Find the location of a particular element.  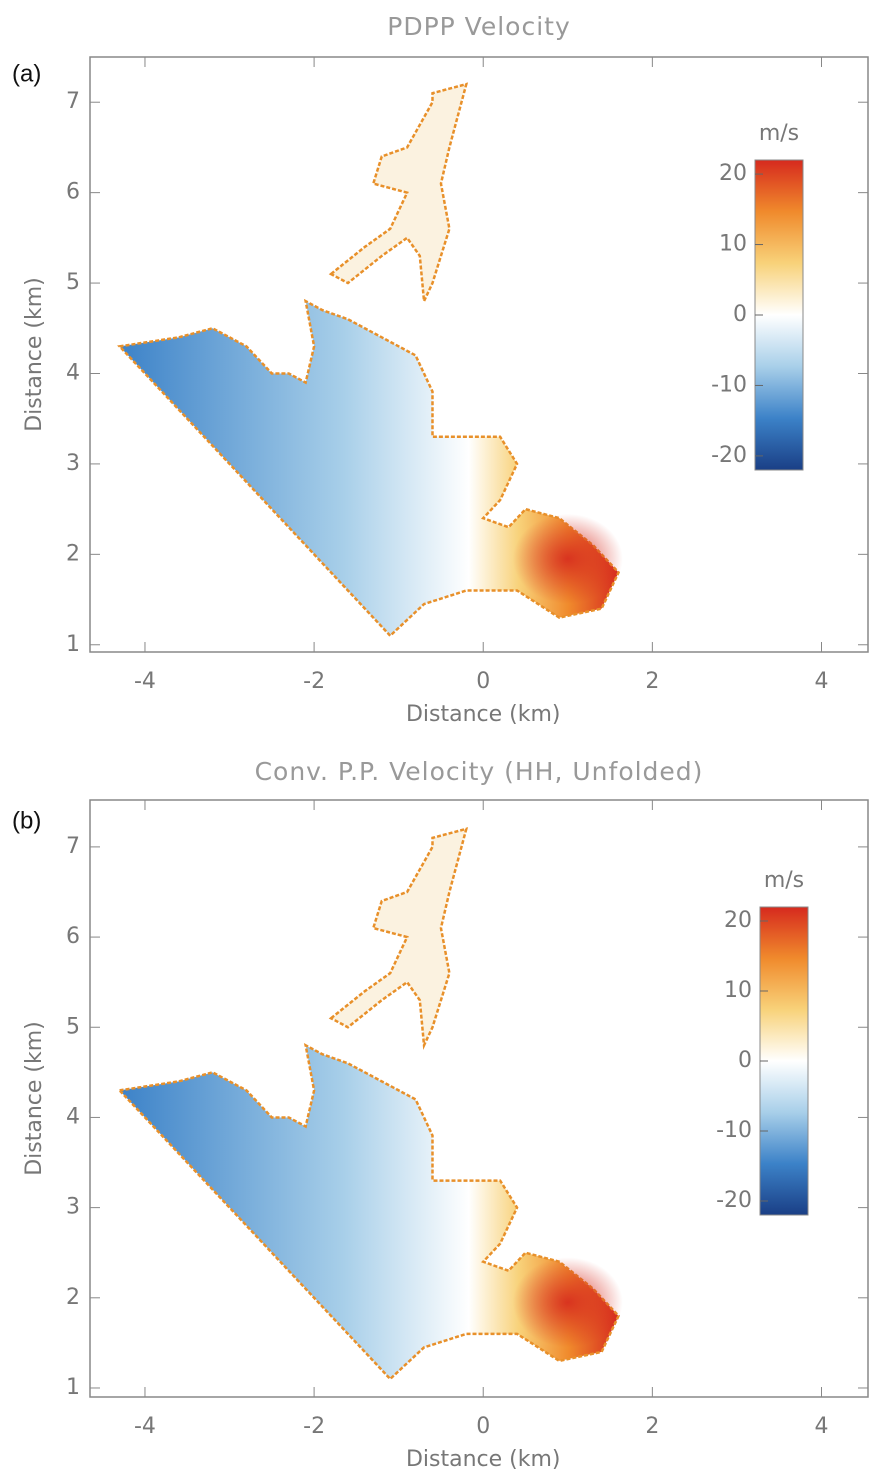

chart-title: PDPP Velocity is located at coordinates (479, 26).